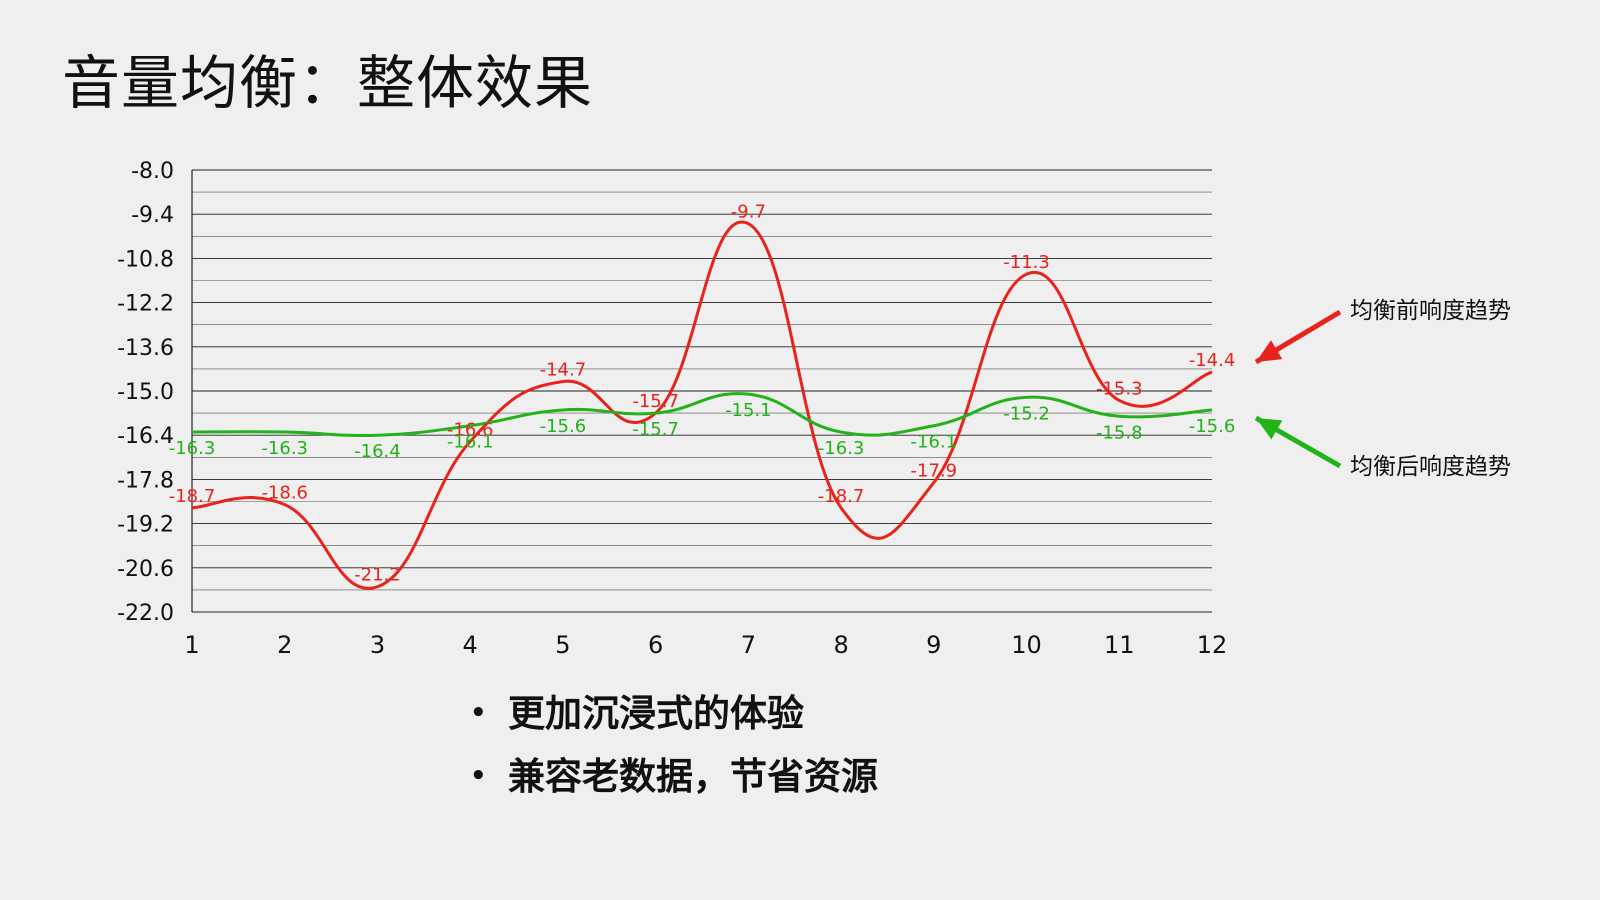  Describe the element at coordinates (328, 83) in the screenshot. I see `slide-title: 音量均衡：整体效果` at that location.